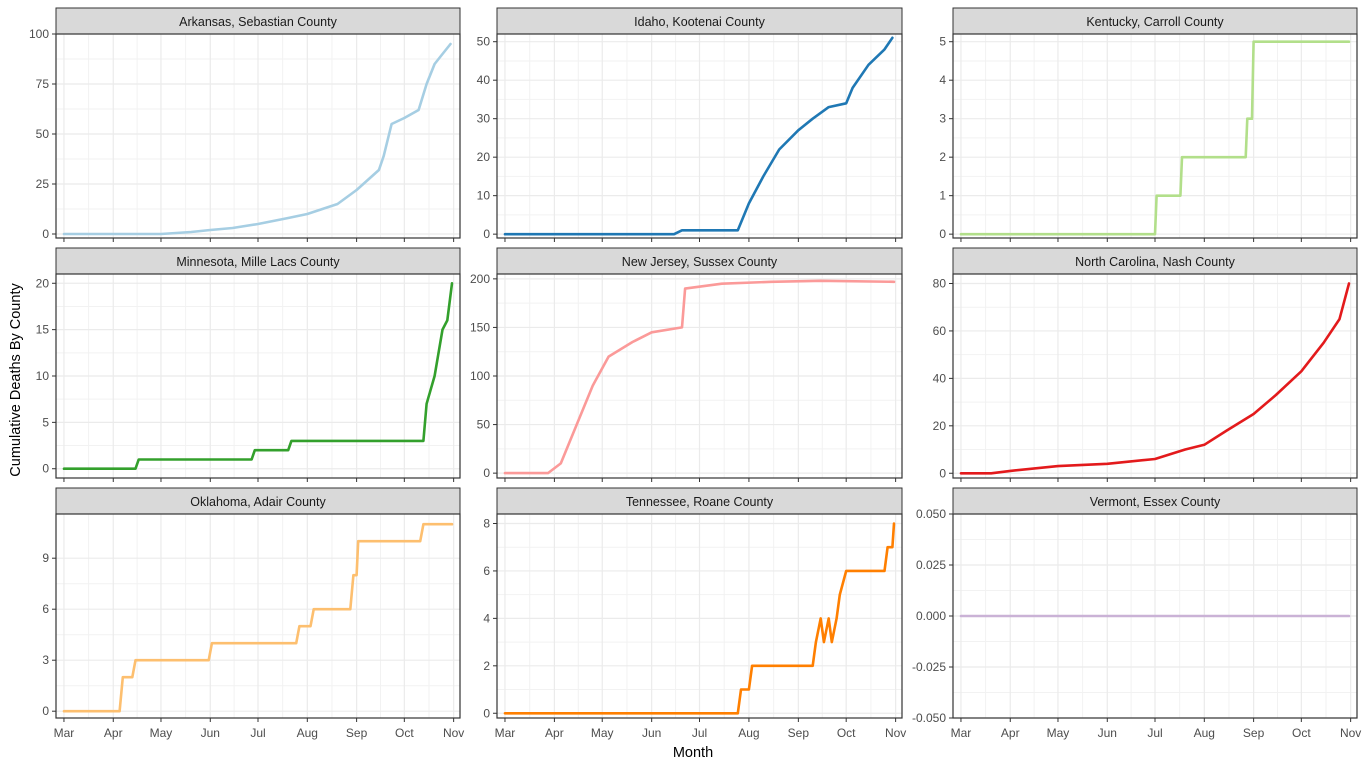 The width and height of the screenshot is (1366, 768). Describe the element at coordinates (480, 327) in the screenshot. I see `y-tick-label: 150` at that location.